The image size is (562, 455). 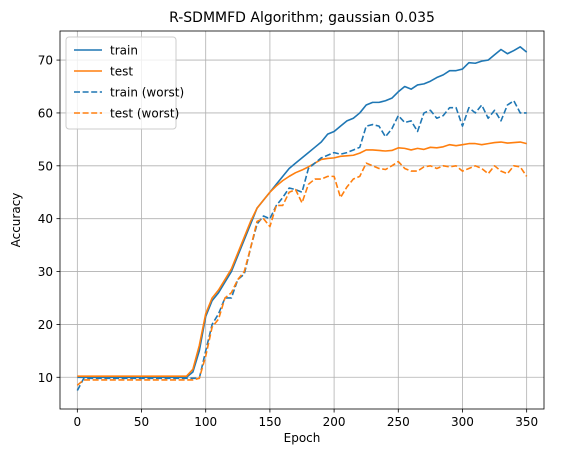 What do you see at coordinates (45, 272) in the screenshot?
I see `y-tick-label: 30` at bounding box center [45, 272].